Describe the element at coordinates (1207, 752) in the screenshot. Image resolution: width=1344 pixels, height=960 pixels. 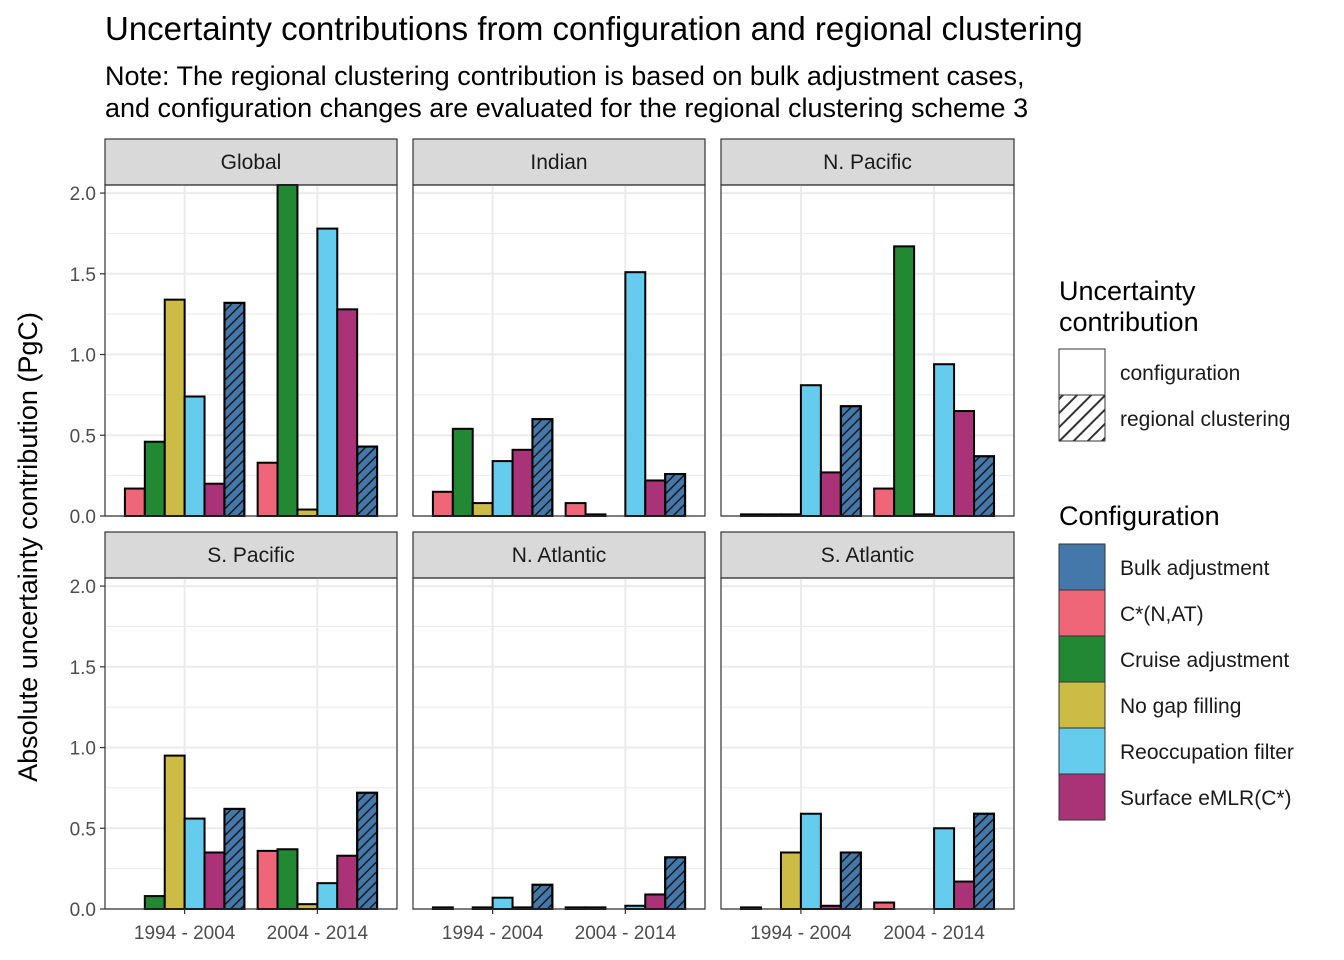
I see `legend-label-reoccupation-filter: Reoccupation filter` at that location.